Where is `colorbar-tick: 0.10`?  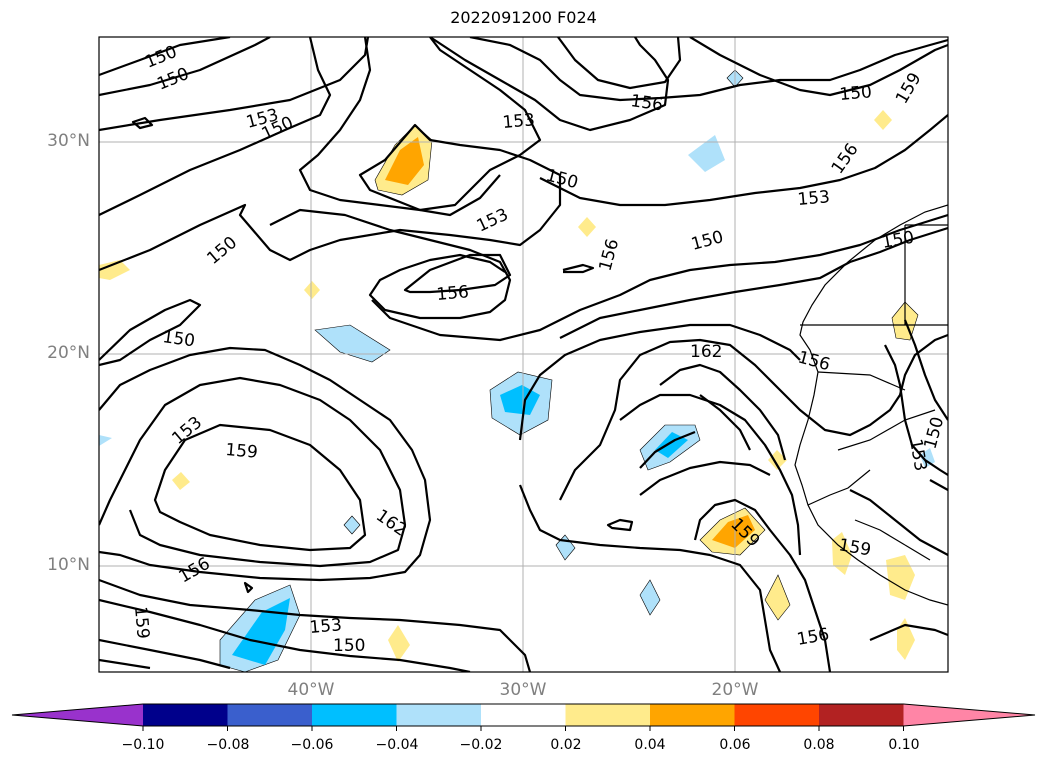 colorbar-tick: 0.10 is located at coordinates (904, 745).